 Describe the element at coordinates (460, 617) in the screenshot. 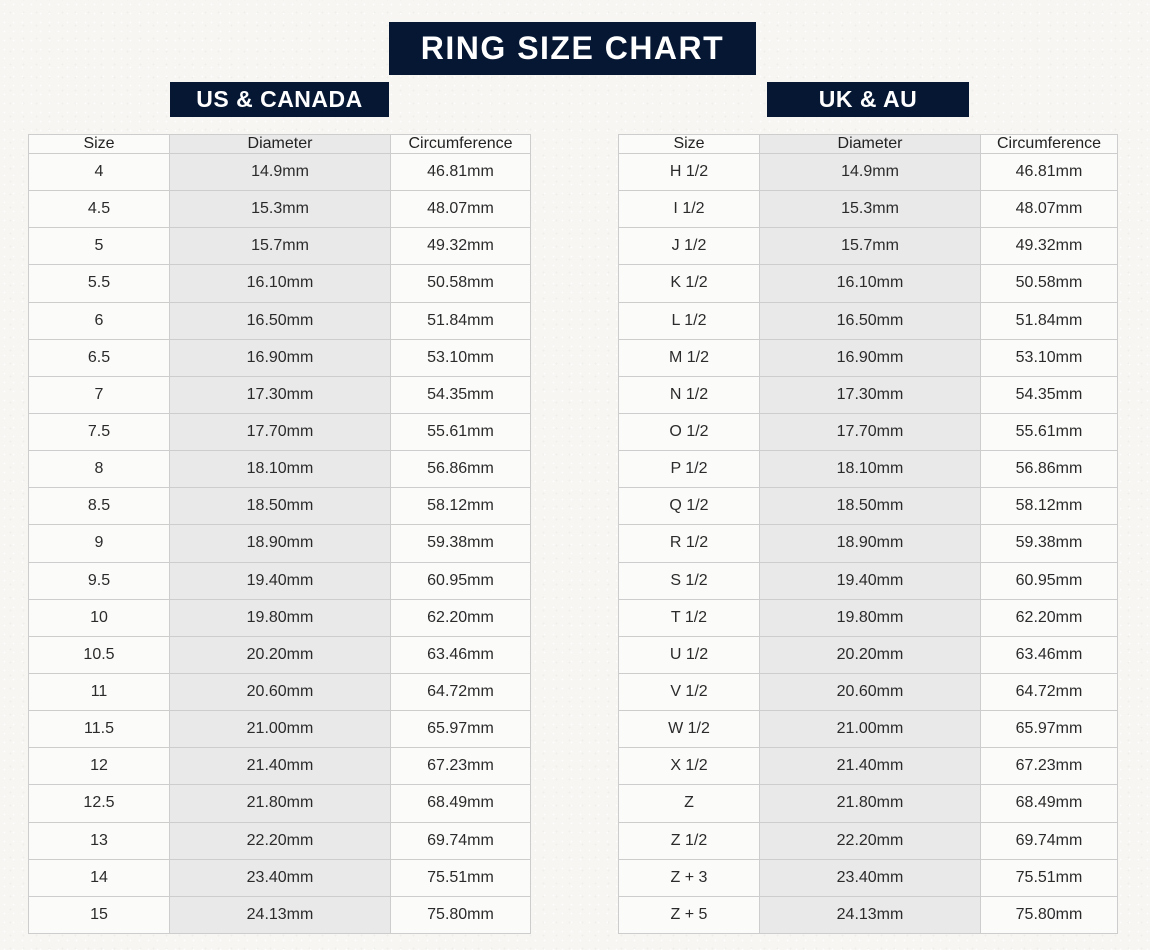

I see `circumference-cell: 62.20mm` at that location.